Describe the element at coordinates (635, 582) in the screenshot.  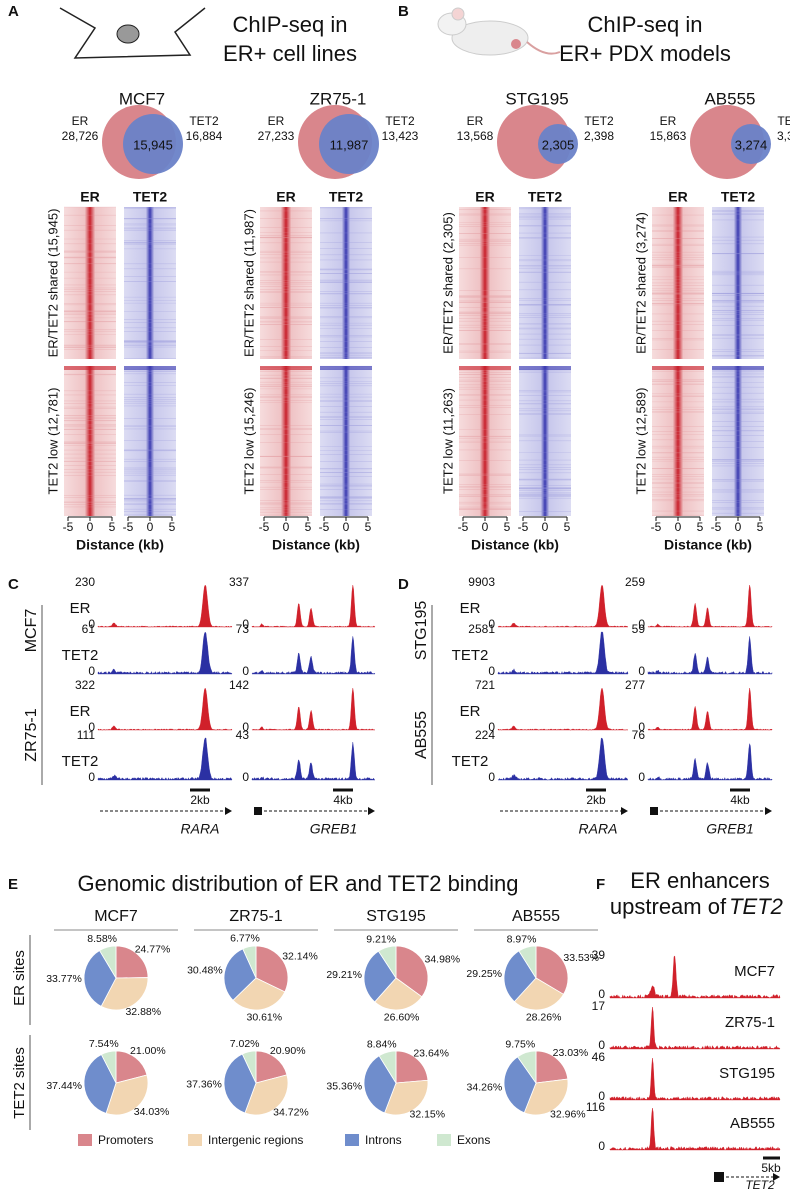
I see `track-max: 259` at that location.